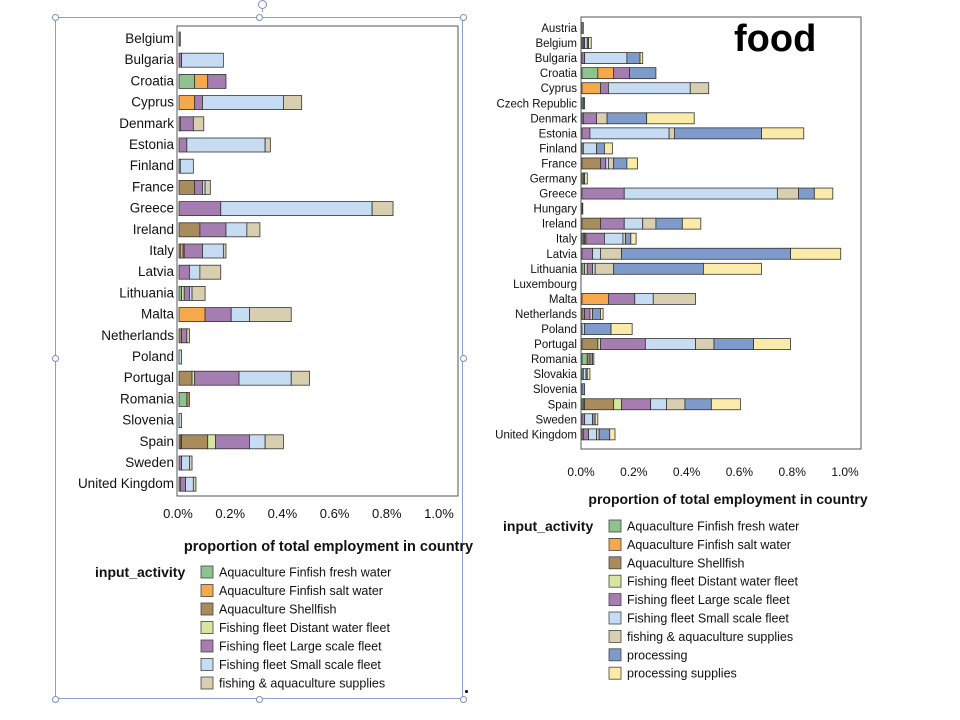 Image resolution: width=960 pixels, height=720 pixels. Describe the element at coordinates (555, 345) in the screenshot. I see `row-label: Portugal` at that location.